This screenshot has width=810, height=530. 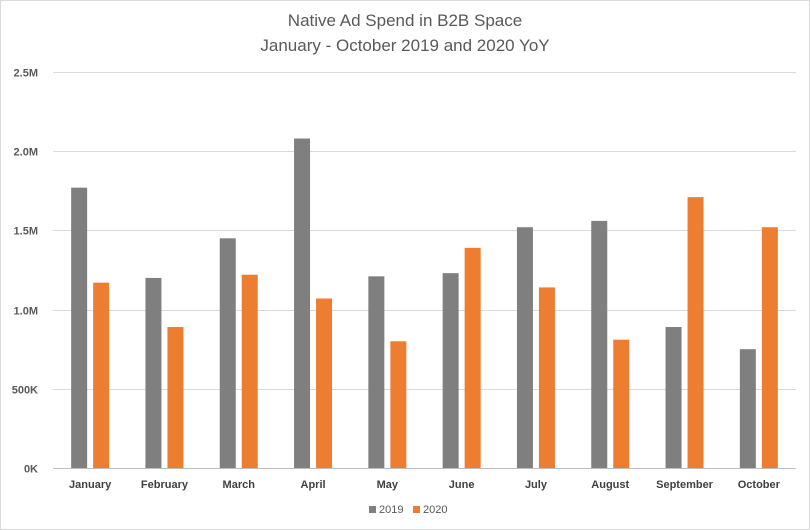 What do you see at coordinates (376, 372) in the screenshot?
I see `bar-2019-may` at bounding box center [376, 372].